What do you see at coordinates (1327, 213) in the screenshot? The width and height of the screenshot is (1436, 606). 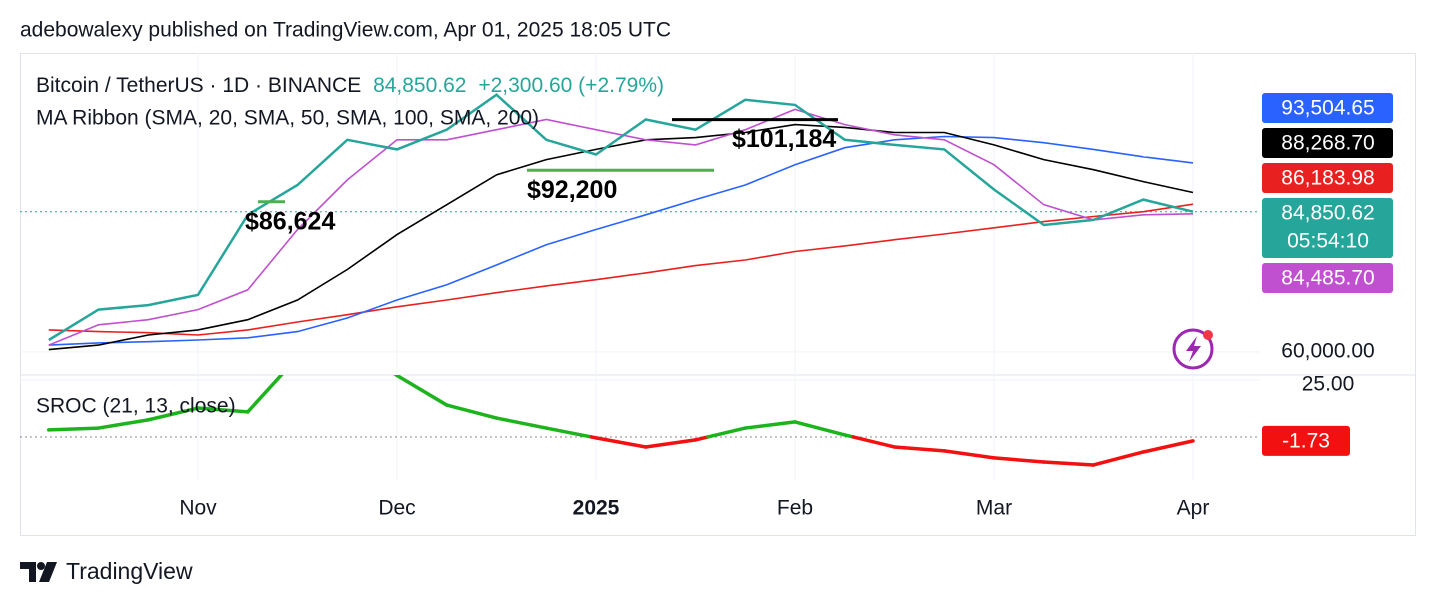 I see `price-tag-label: 84,850.62` at bounding box center [1327, 213].